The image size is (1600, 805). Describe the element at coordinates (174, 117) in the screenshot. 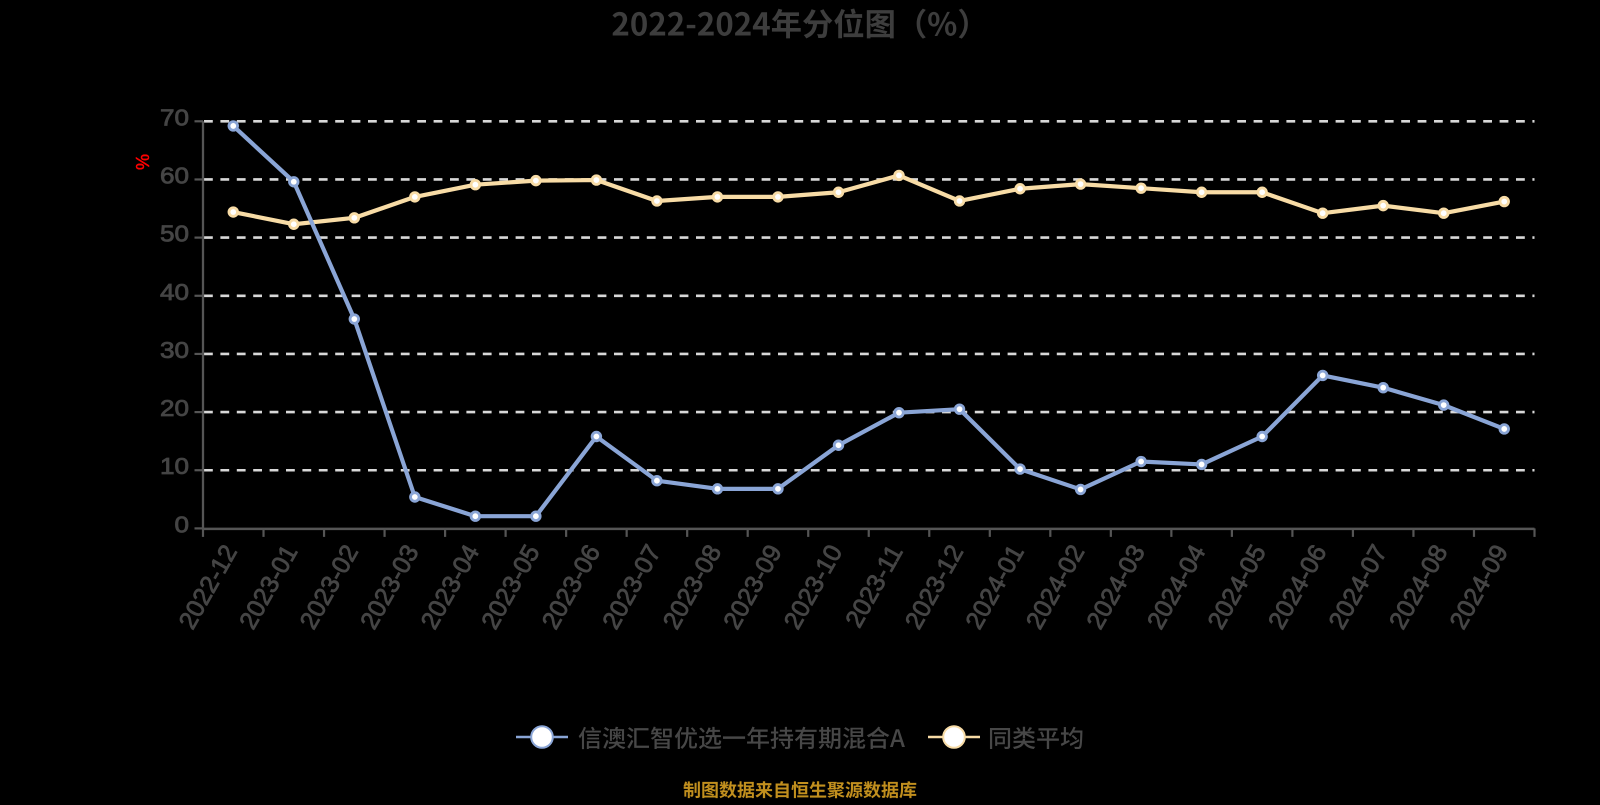

I see `svg-text: 70` at that location.